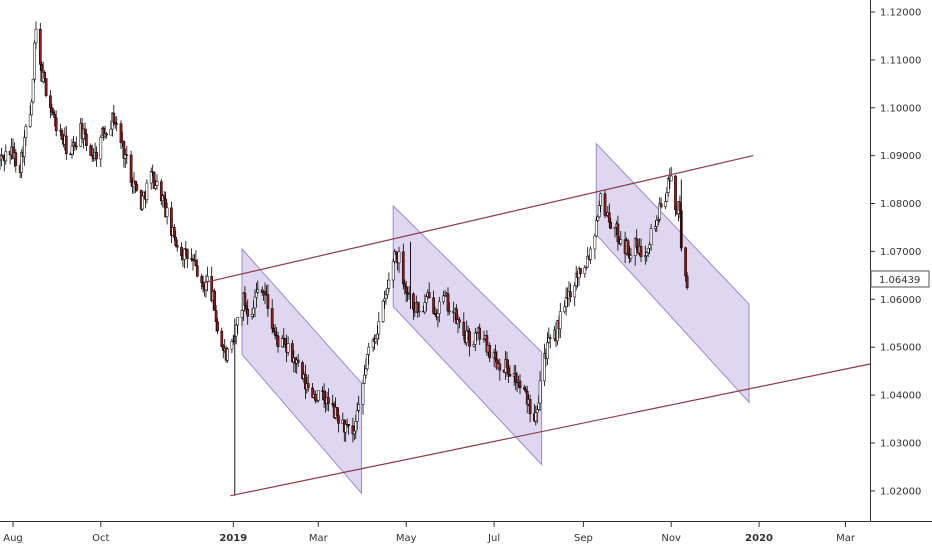  I want to click on price-tick-label: 1.06000, so click(900, 300).